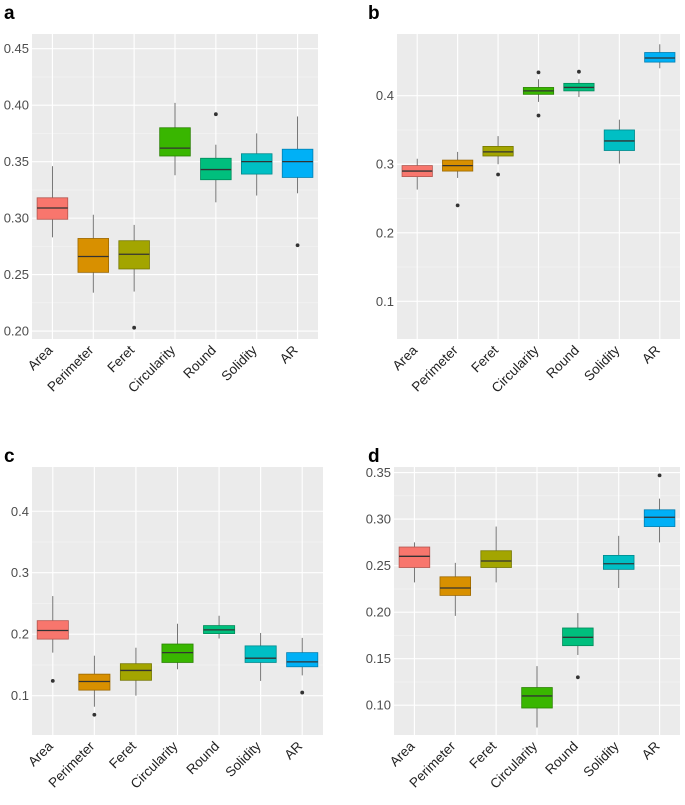  What do you see at coordinates (20, 603) in the screenshot?
I see `panel-c-y-tick-labels: 0.1 0.2 0.3 0.4` at bounding box center [20, 603].